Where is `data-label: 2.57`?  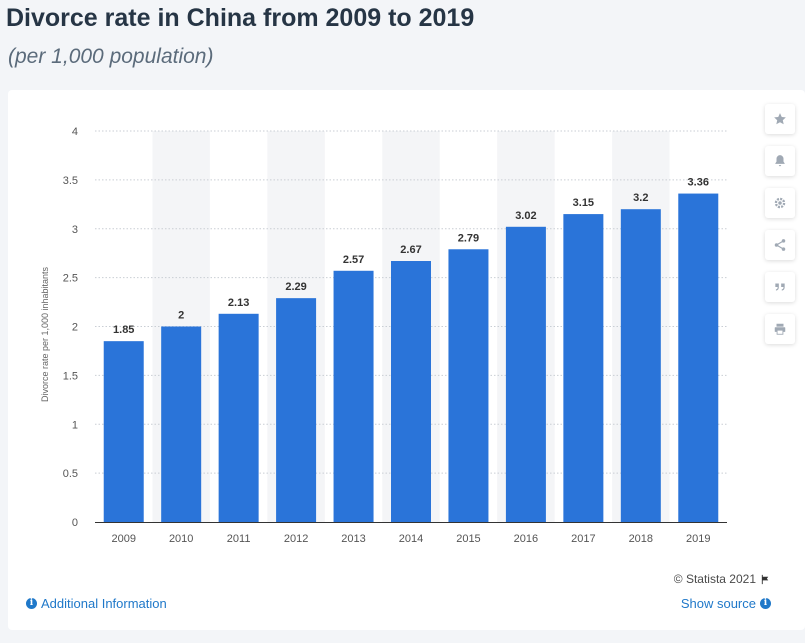
data-label: 2.57 is located at coordinates (353, 260).